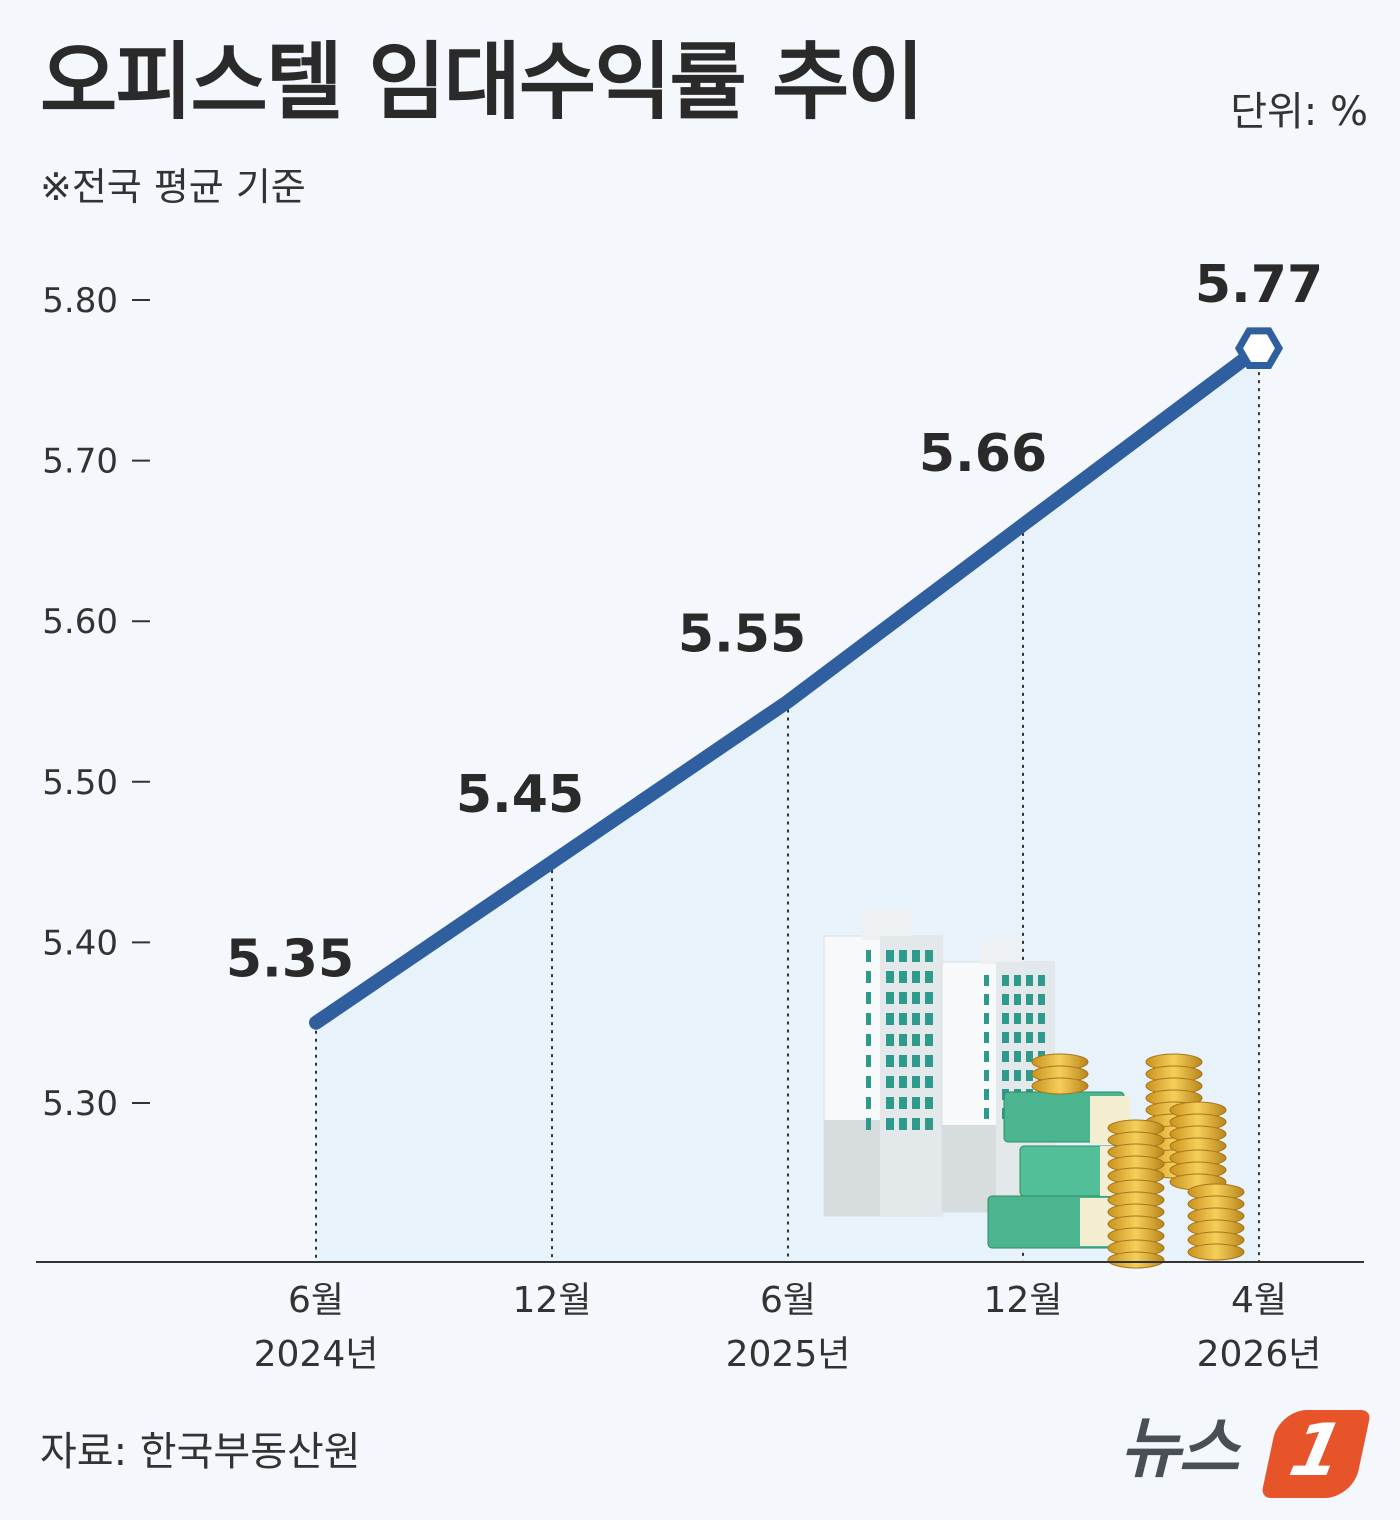 Image resolution: width=1400 pixels, height=1520 pixels. What do you see at coordinates (316, 1354) in the screenshot?
I see `x-tick-year: 2024년` at bounding box center [316, 1354].